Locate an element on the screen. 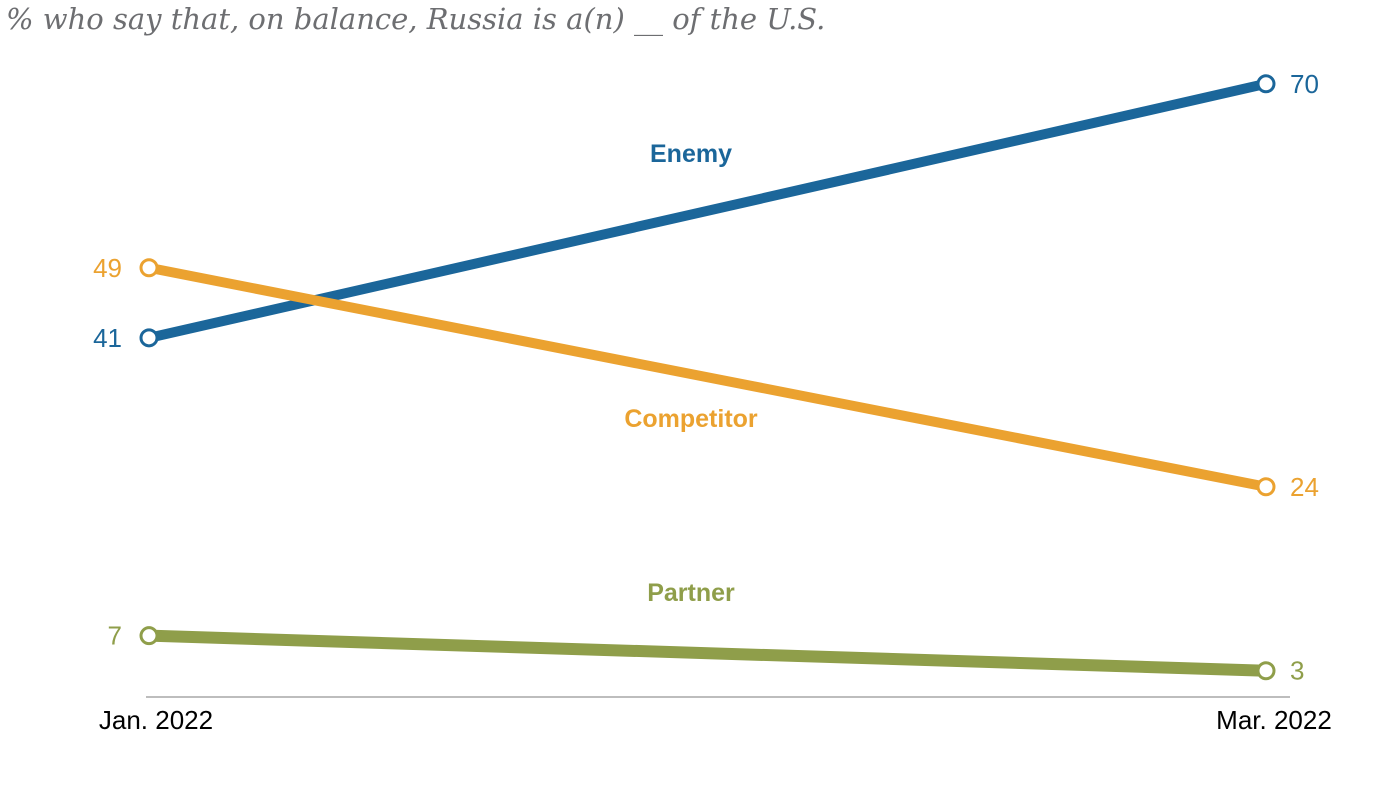 The width and height of the screenshot is (1400, 790). series-partner: 7 3 Partner is located at coordinates (706, 632).